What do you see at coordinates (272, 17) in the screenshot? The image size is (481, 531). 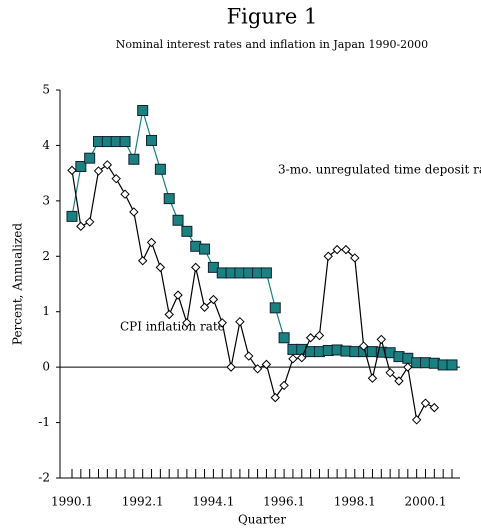 I see `chart-title: Figure 1` at bounding box center [272, 17].